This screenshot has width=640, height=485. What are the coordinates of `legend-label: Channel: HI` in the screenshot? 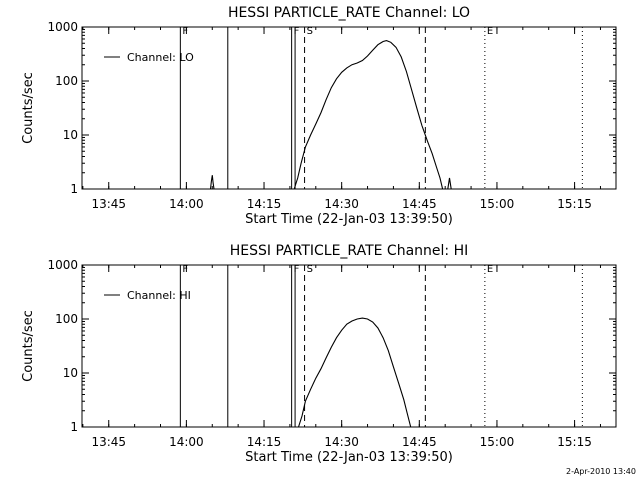 It's located at (159, 295).